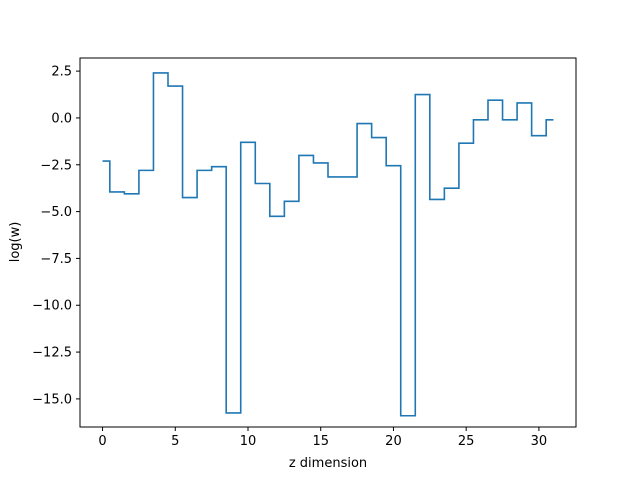 The width and height of the screenshot is (640, 480). Describe the element at coordinates (52, 399) in the screenshot. I see `y-tick-label: −15.0` at that location.